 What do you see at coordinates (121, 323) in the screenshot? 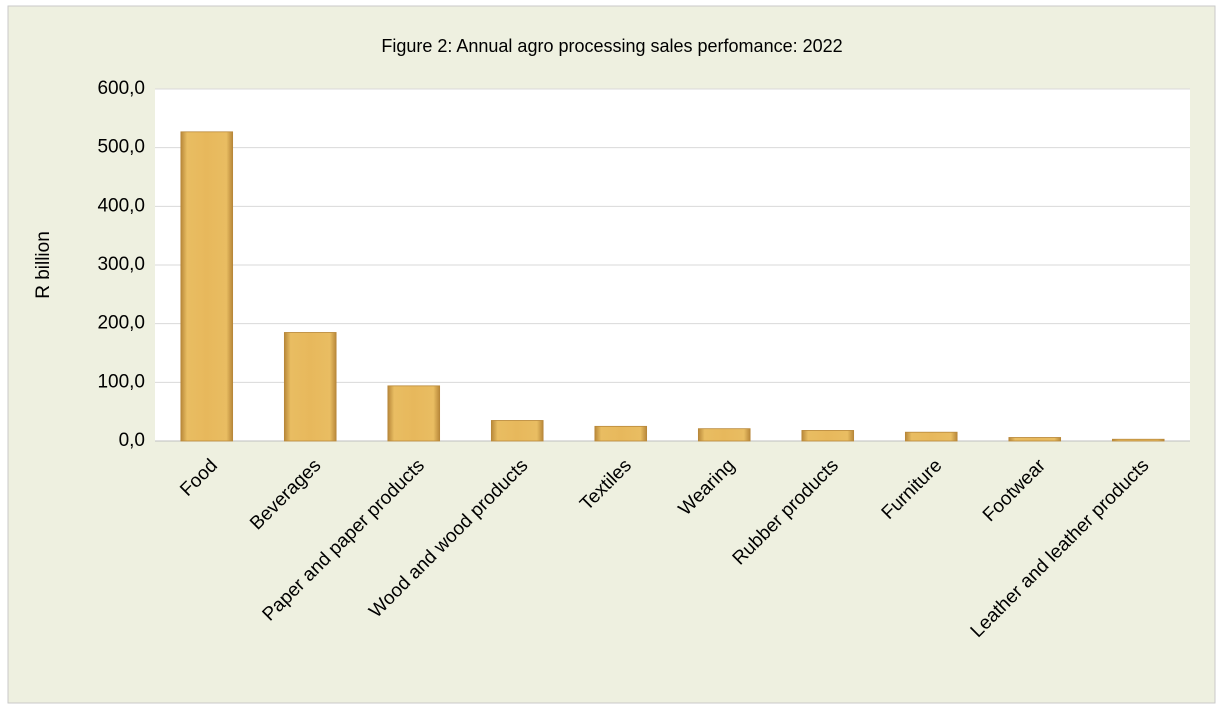
I see `y-tick-label: 200,0` at bounding box center [121, 323].